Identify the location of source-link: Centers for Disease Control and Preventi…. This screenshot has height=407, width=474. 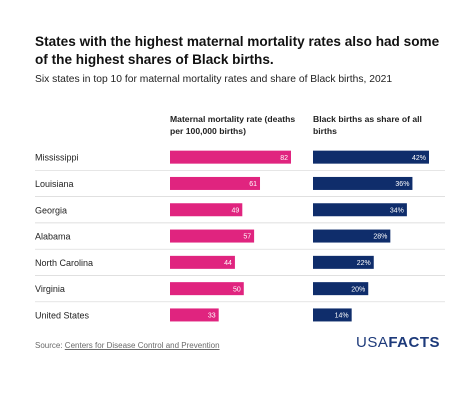
(142, 345).